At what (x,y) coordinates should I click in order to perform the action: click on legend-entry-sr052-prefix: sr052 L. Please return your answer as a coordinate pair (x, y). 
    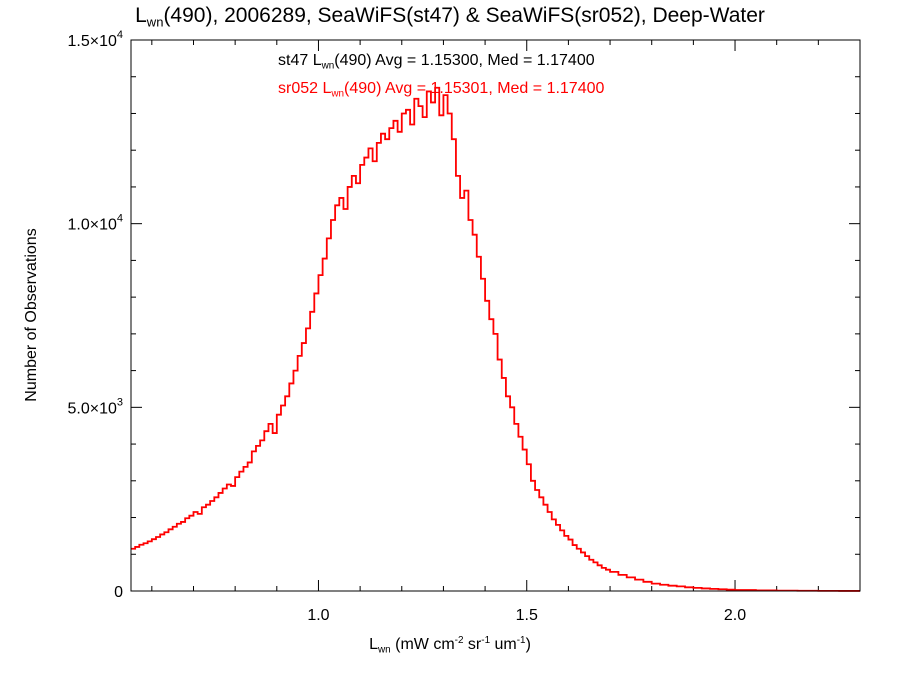
    Looking at the image, I should click on (305, 88).